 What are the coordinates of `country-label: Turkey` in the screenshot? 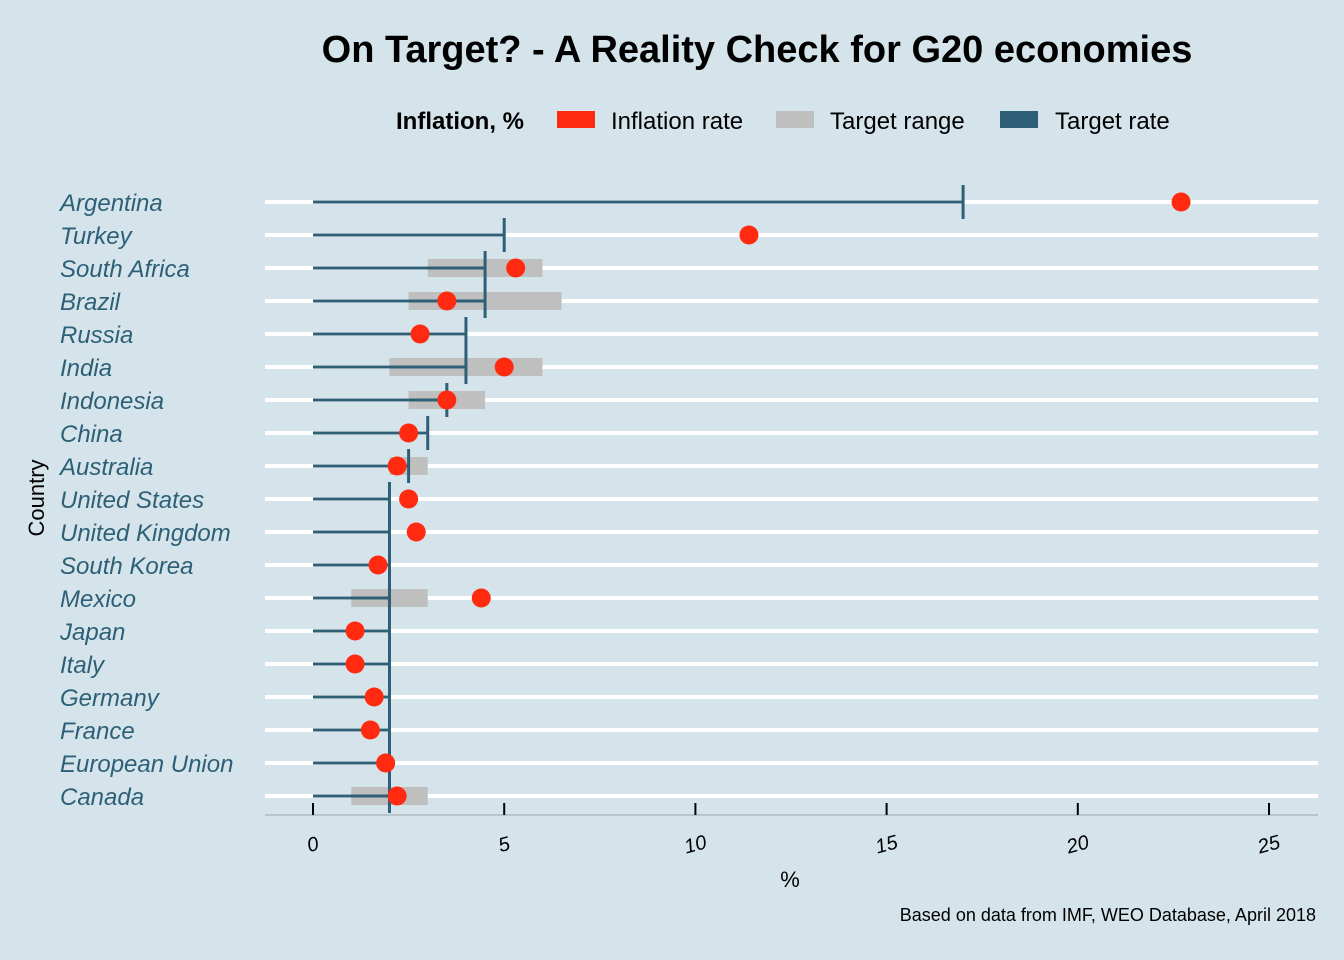 It's located at (97, 236).